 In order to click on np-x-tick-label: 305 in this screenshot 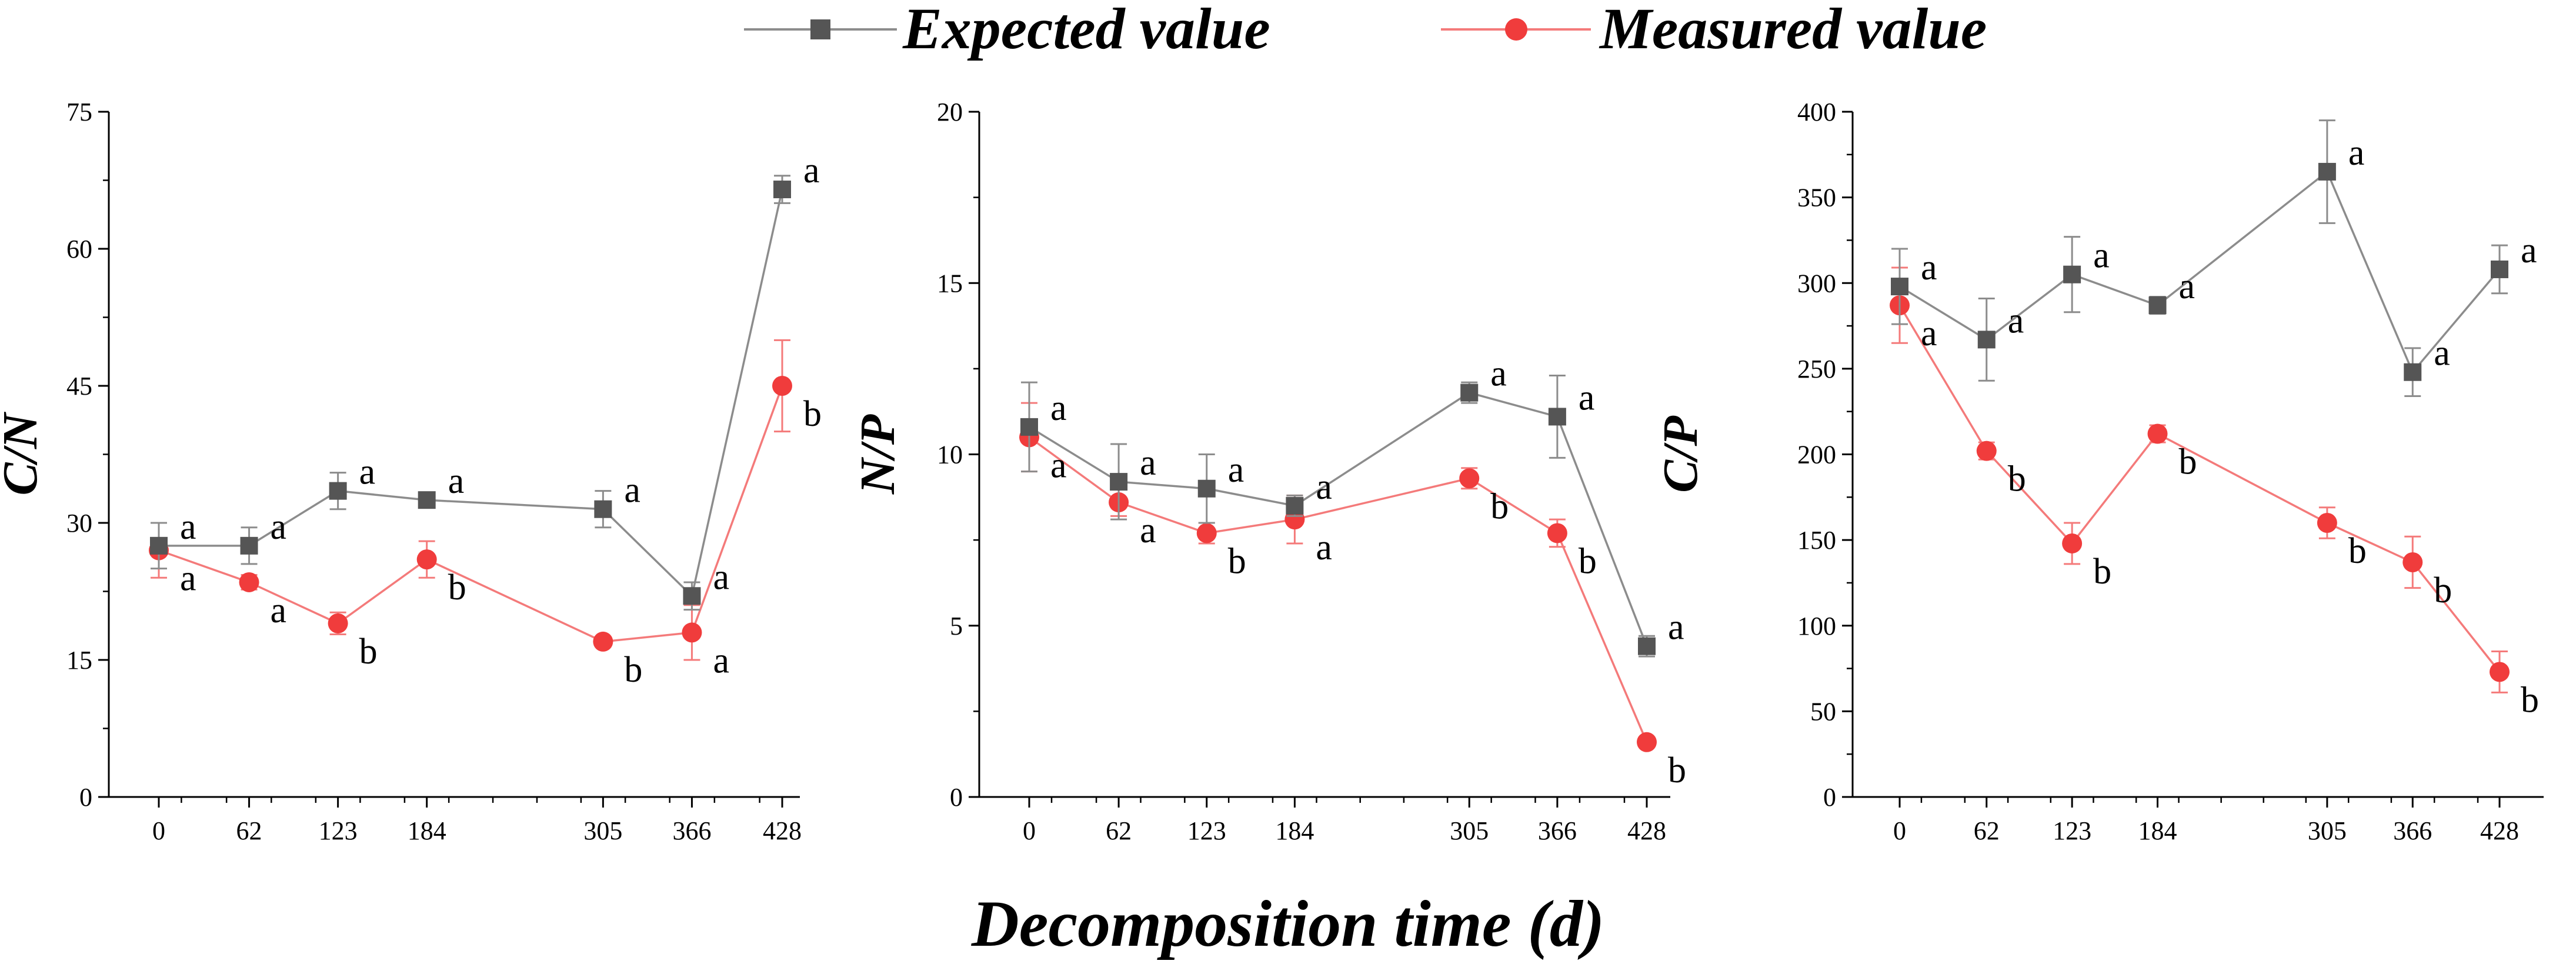, I will do `click(1469, 830)`.